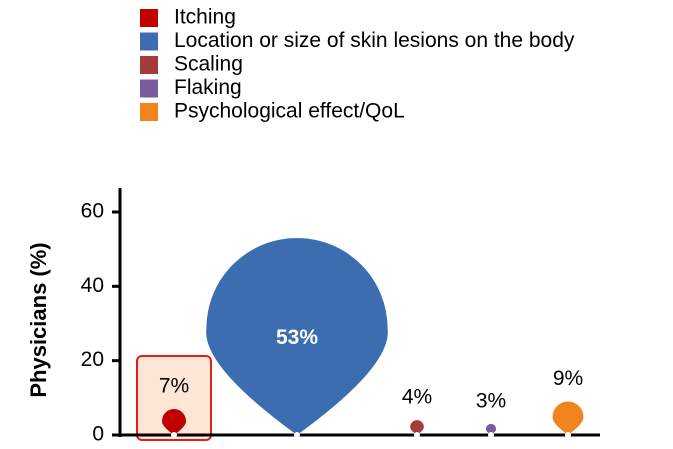 The image size is (673, 449). I want to click on value-label: 7%, so click(174, 386).